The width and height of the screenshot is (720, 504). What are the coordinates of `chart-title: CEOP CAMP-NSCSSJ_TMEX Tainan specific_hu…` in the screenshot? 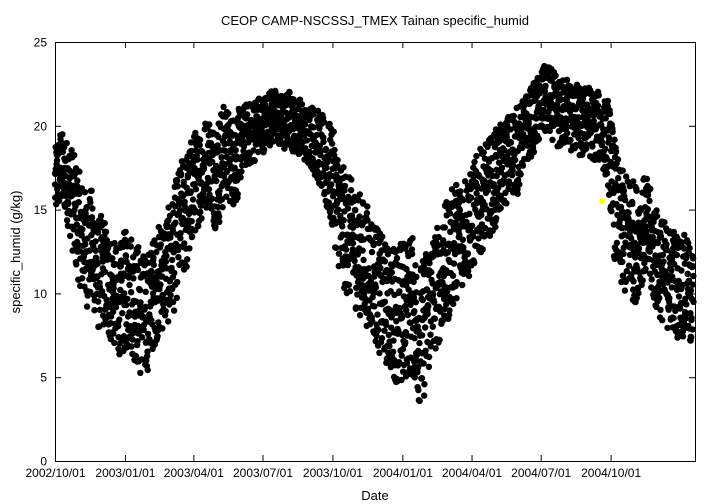 It's located at (375, 20).